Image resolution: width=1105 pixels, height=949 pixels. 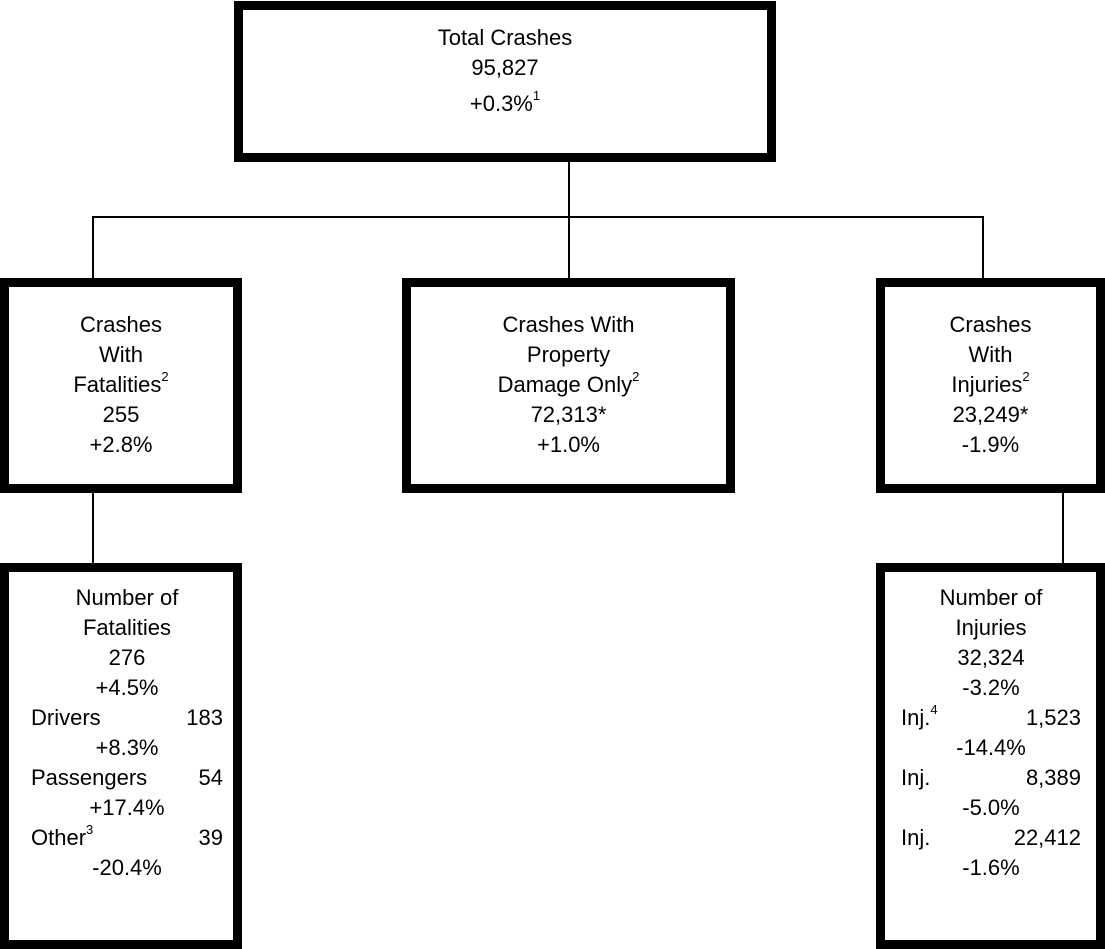 What do you see at coordinates (66, 717) in the screenshot?
I see `row-label: Drivers` at bounding box center [66, 717].